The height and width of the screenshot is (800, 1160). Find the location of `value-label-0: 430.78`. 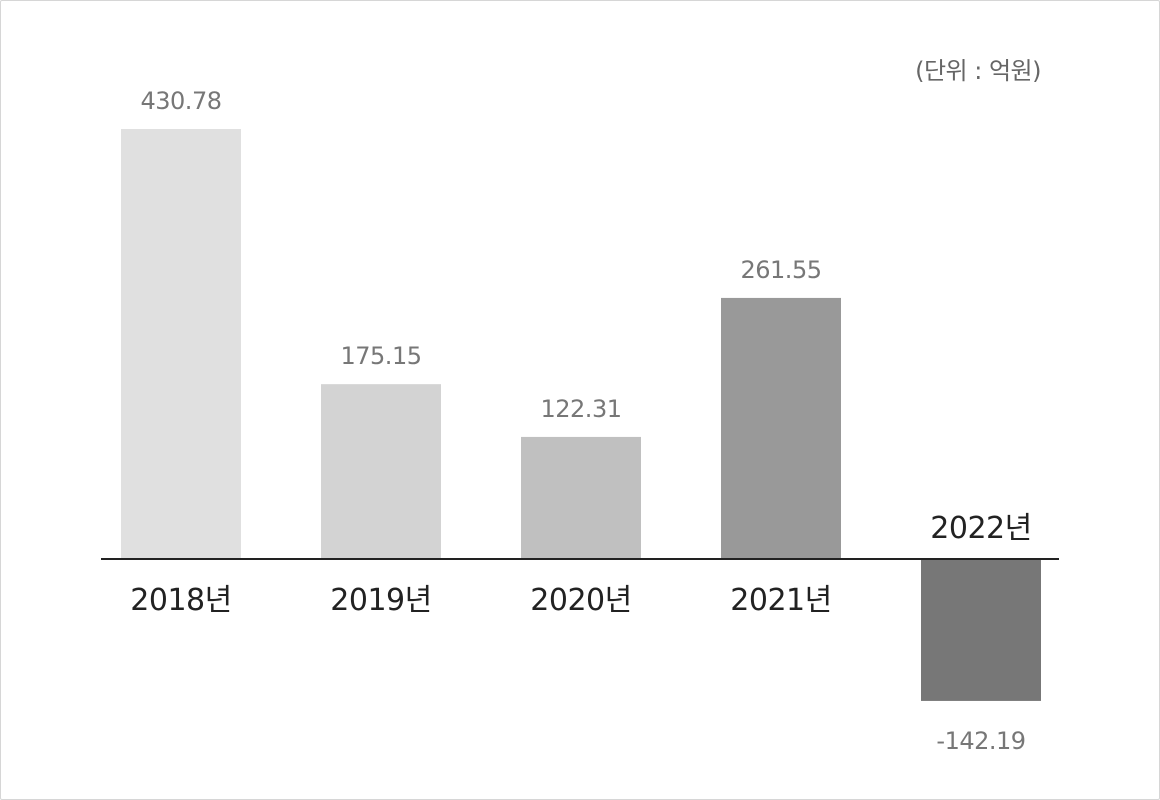

value-label-0: 430.78 is located at coordinates (181, 101).